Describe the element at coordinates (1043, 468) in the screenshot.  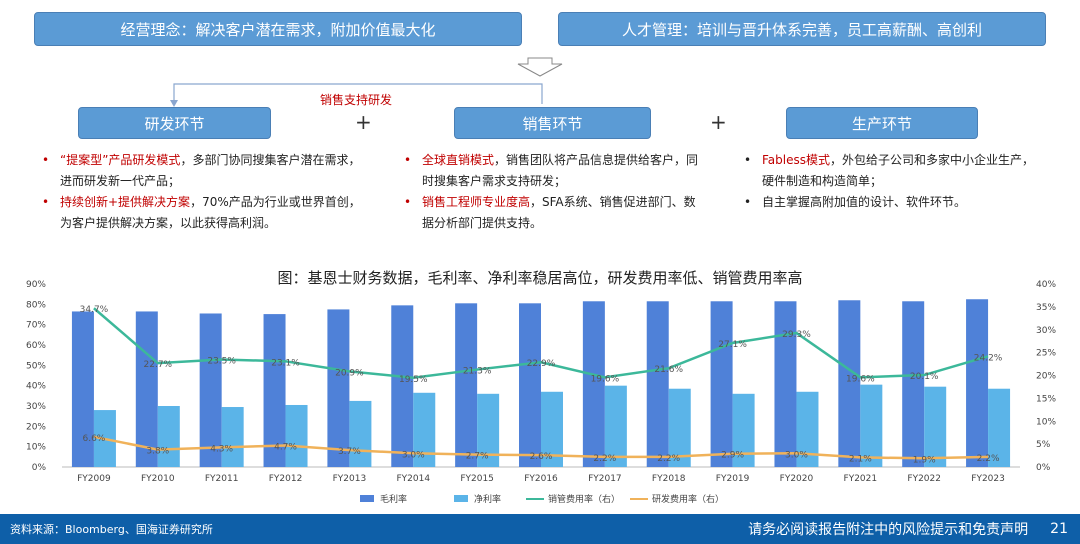
I see `y-right-tick-label: 0%` at that location.